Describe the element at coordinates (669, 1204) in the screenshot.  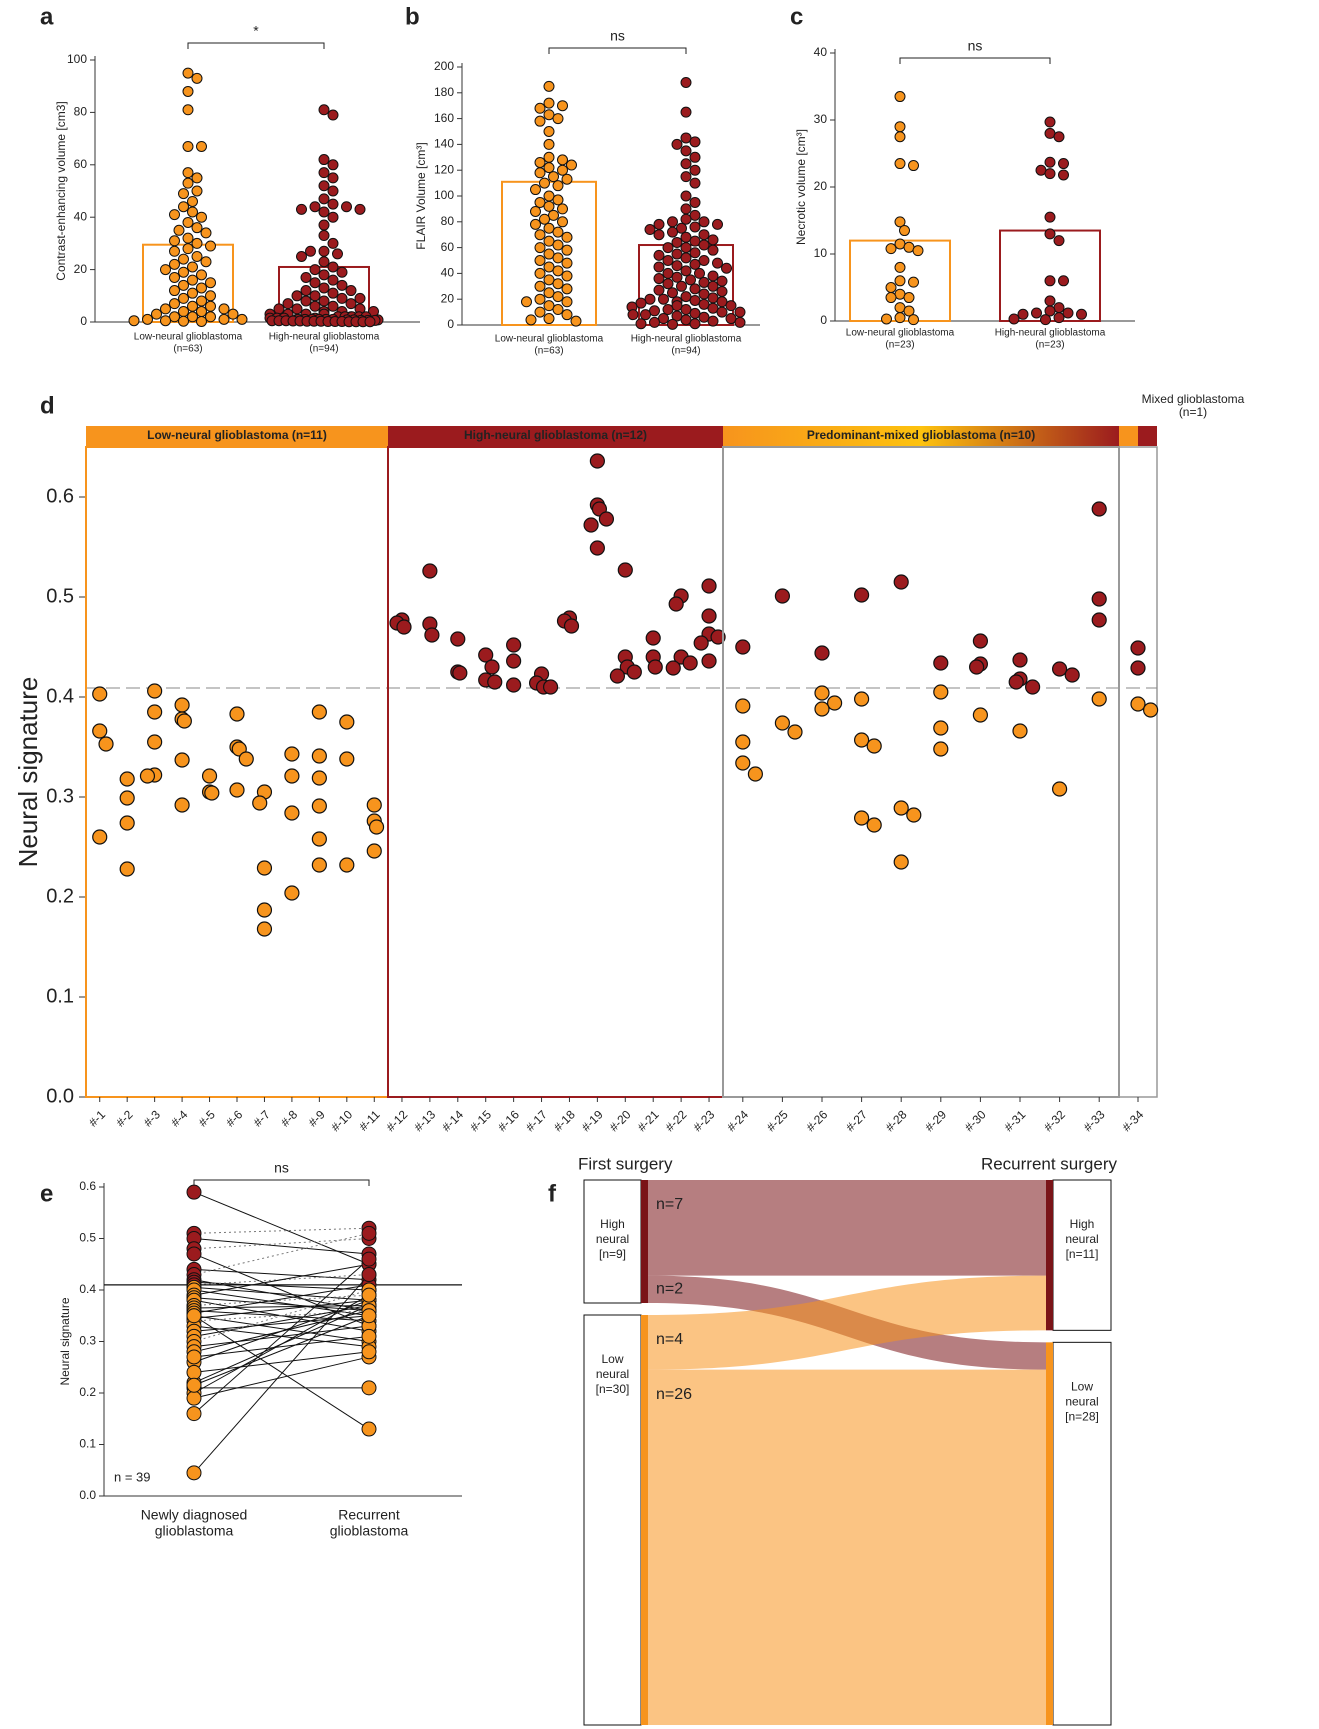
I see `flow-label: n=7` at that location.